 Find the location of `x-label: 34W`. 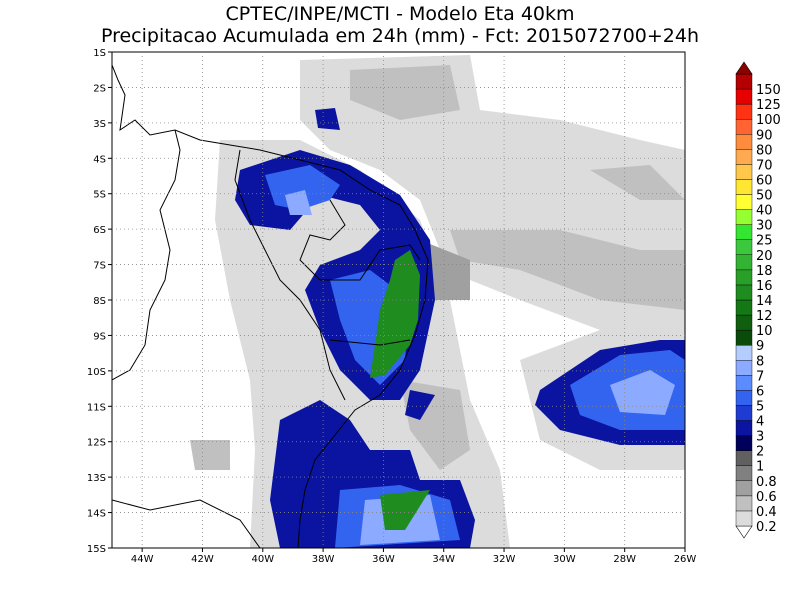

x-label: 34W is located at coordinates (443, 559).